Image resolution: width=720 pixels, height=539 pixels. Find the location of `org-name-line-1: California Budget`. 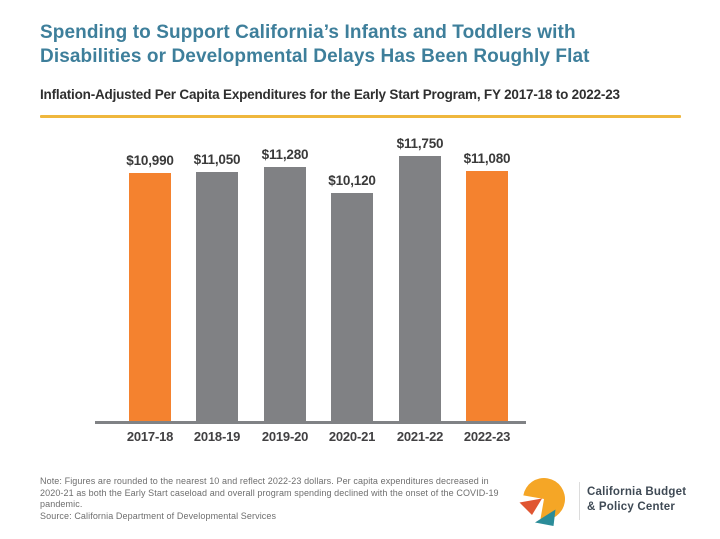

org-name-line-1: California Budget is located at coordinates (637, 492).